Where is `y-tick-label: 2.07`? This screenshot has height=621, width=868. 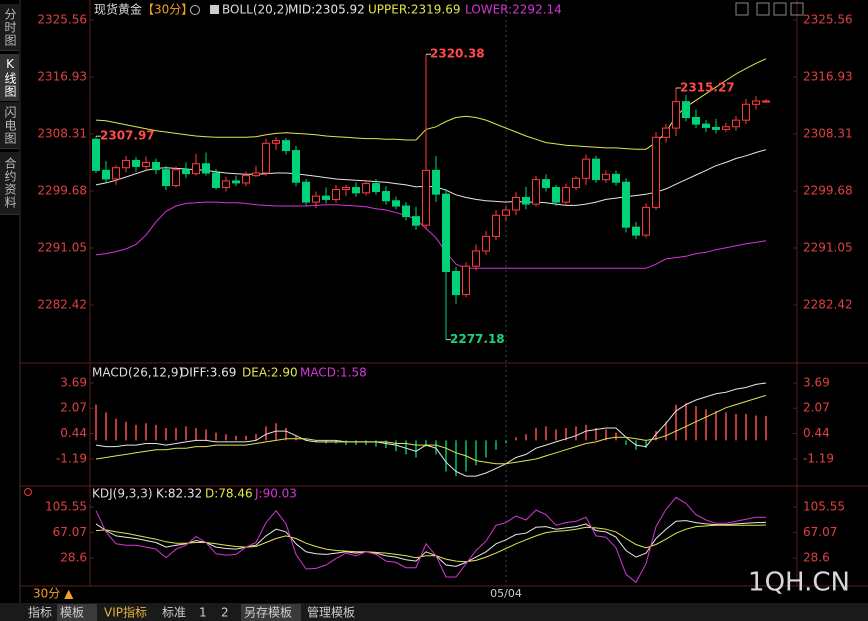
y-tick-label: 2.07 is located at coordinates (73, 408).